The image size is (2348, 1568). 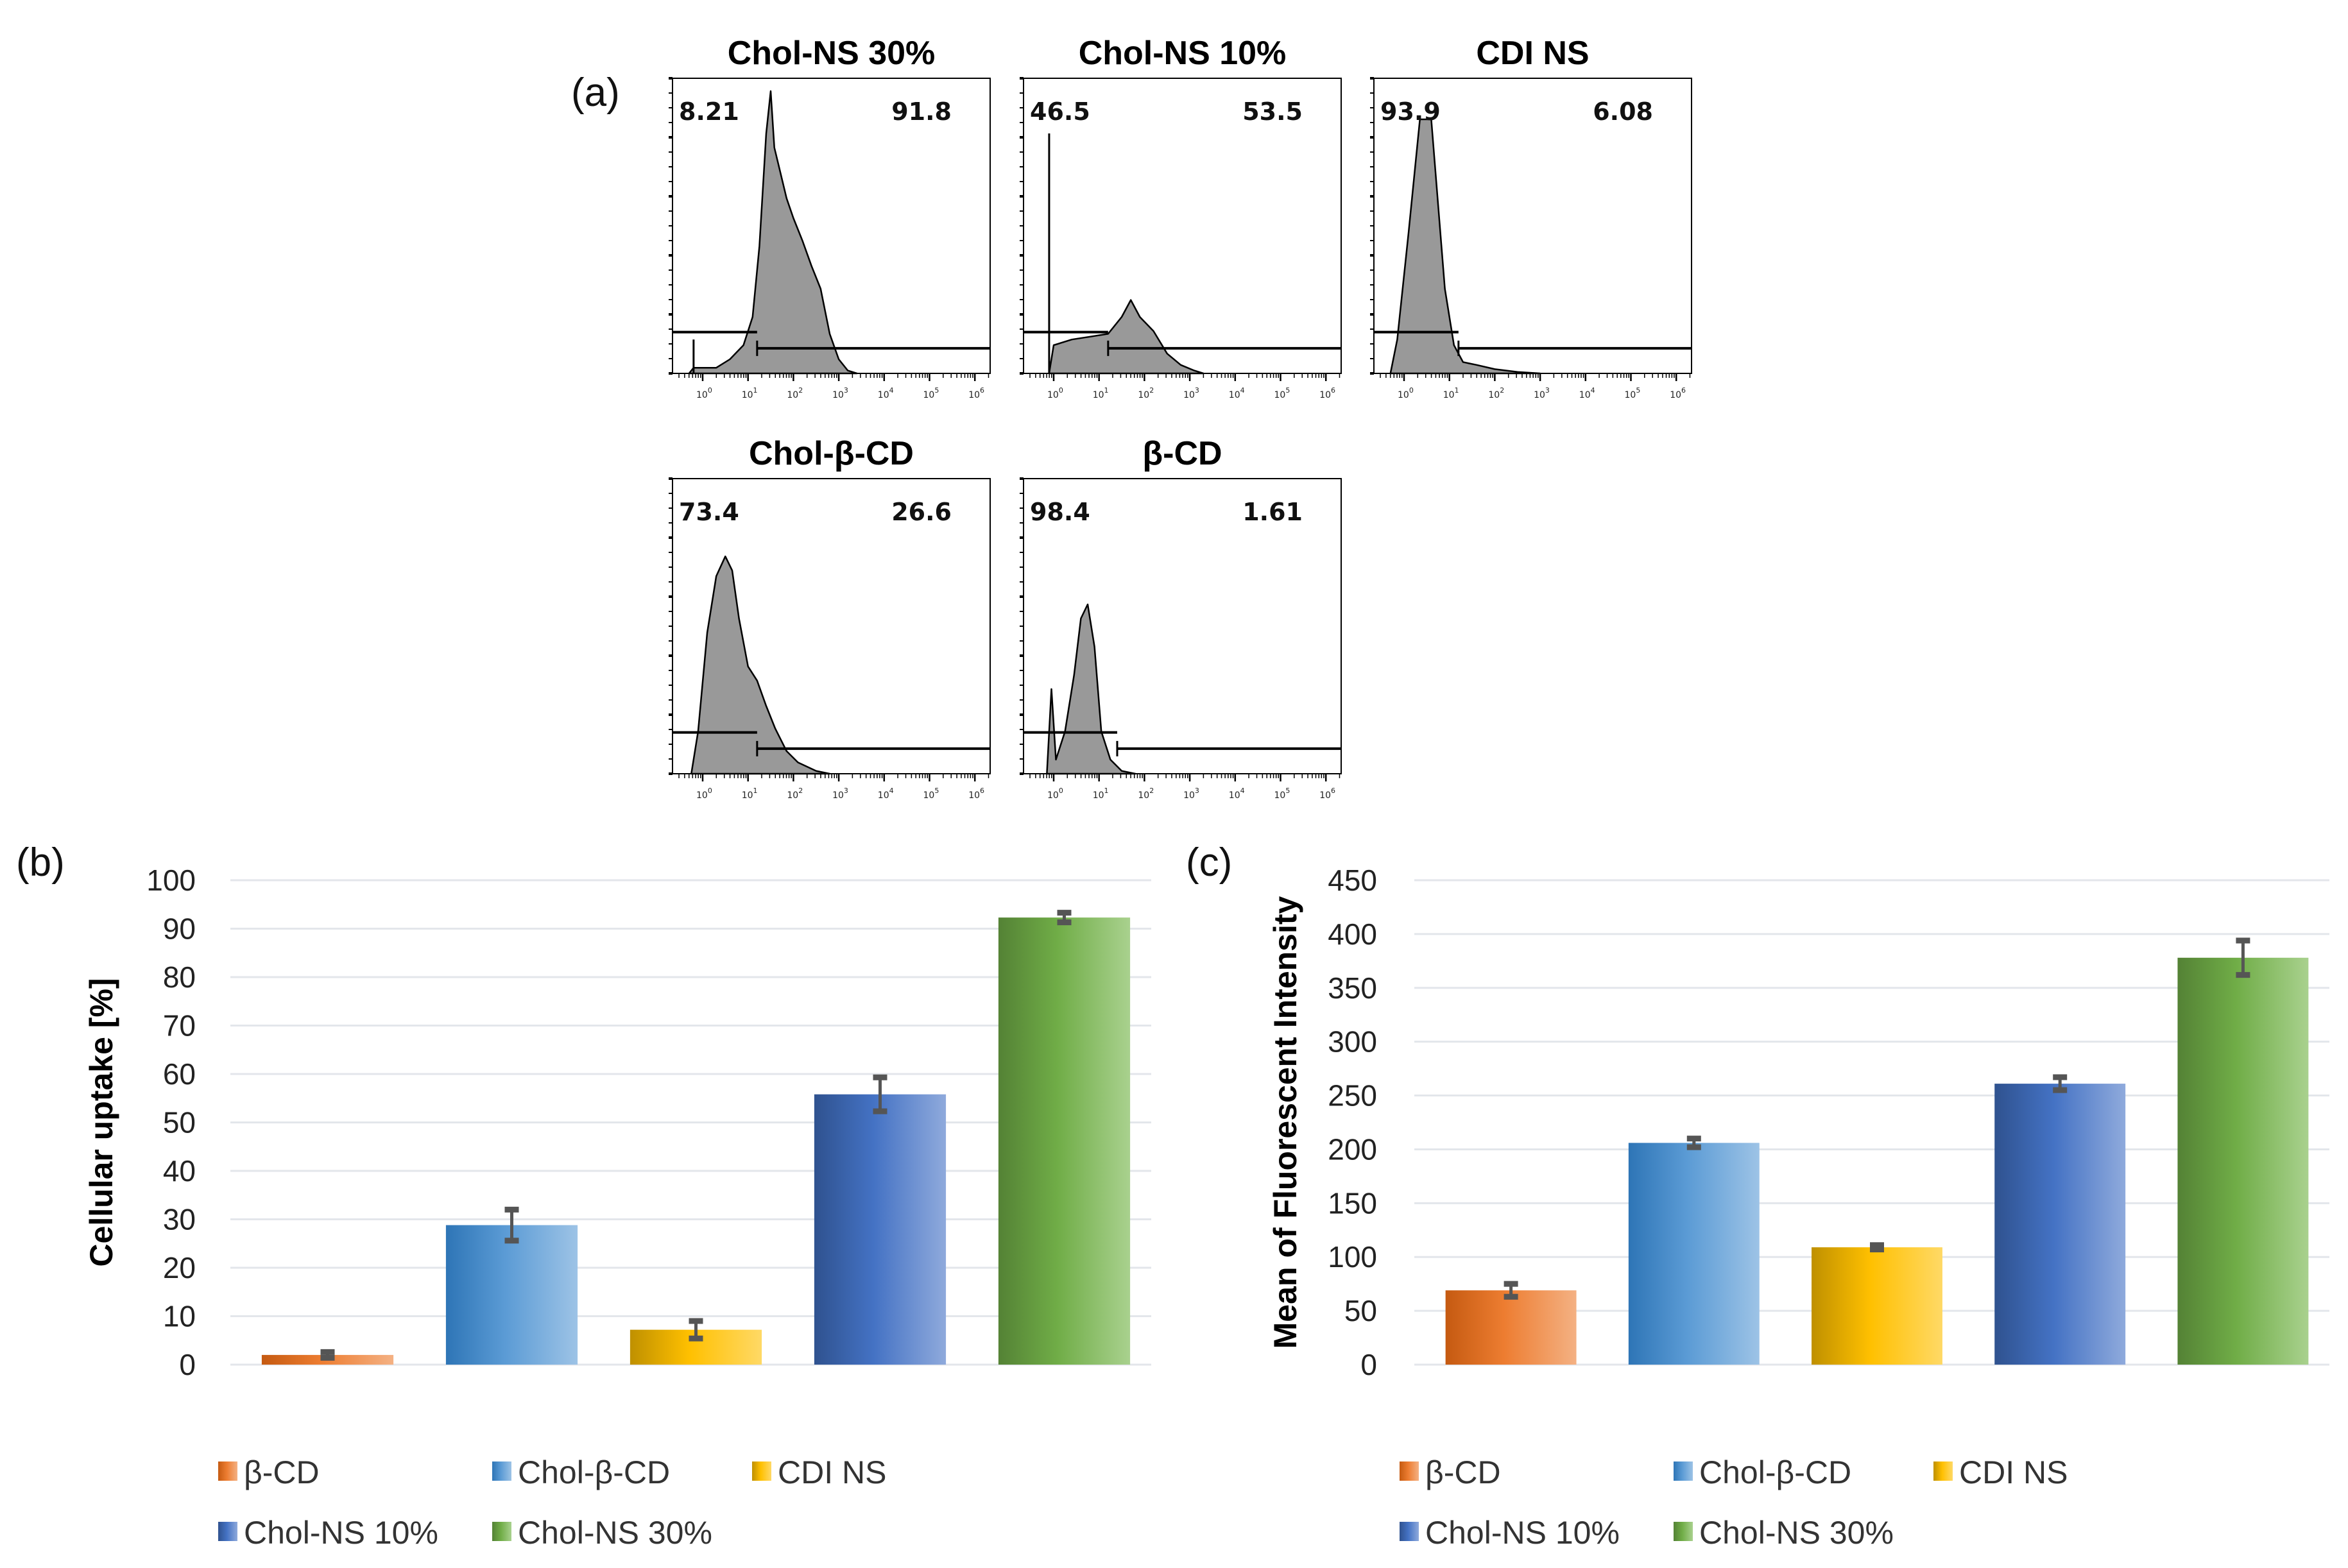 I want to click on histogram-title: CDI NS, so click(x=1532, y=53).